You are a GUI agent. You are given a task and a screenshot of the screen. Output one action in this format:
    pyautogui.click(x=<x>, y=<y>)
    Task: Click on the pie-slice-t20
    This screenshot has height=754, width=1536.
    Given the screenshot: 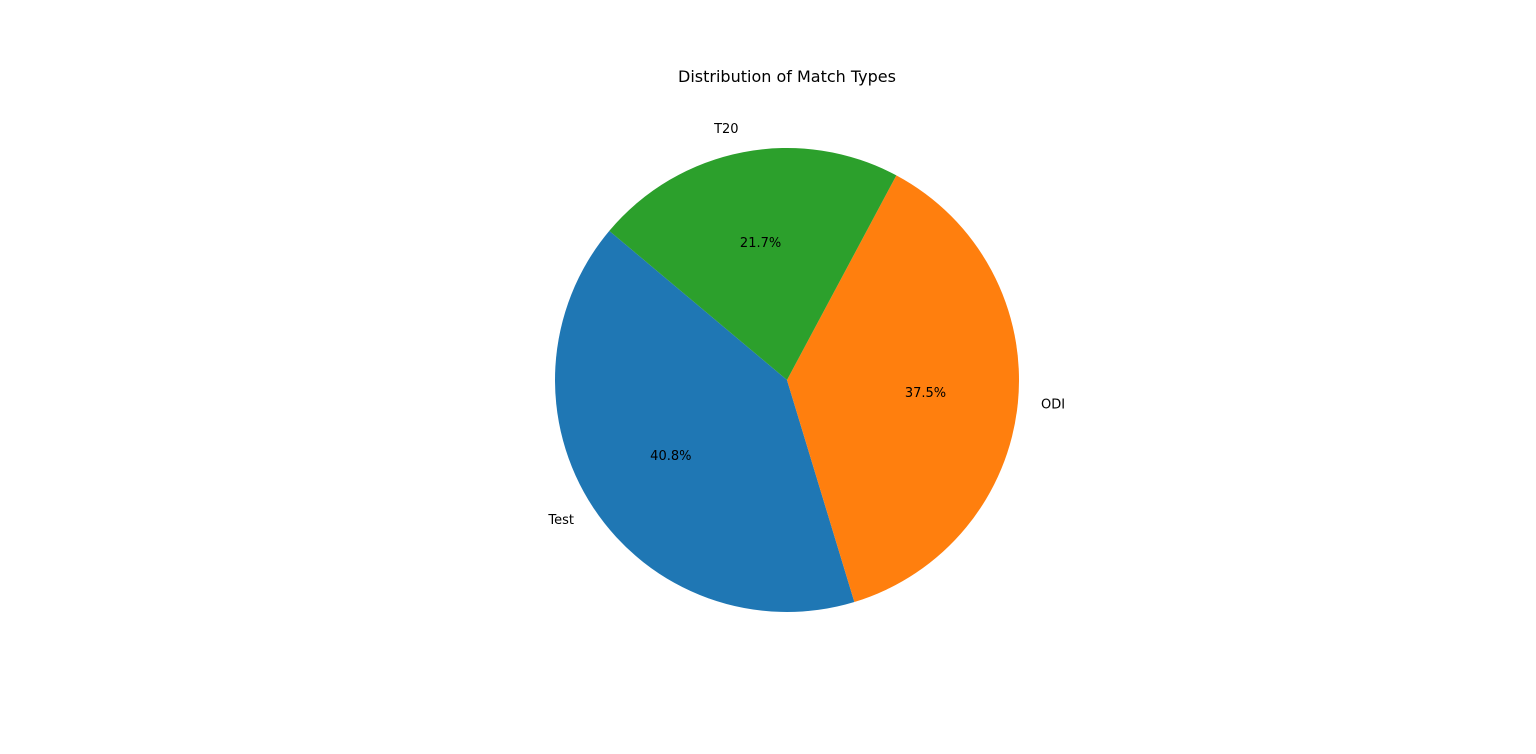 What is the action you would take?
    pyautogui.click(x=753, y=263)
    